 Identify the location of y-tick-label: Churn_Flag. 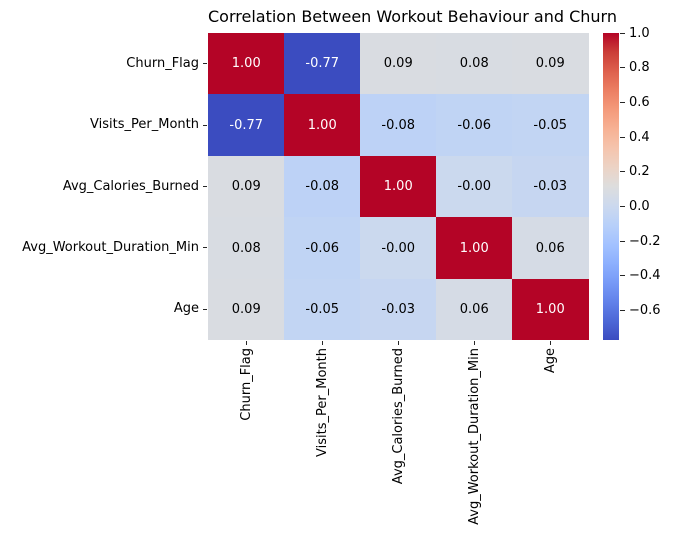
(162, 63).